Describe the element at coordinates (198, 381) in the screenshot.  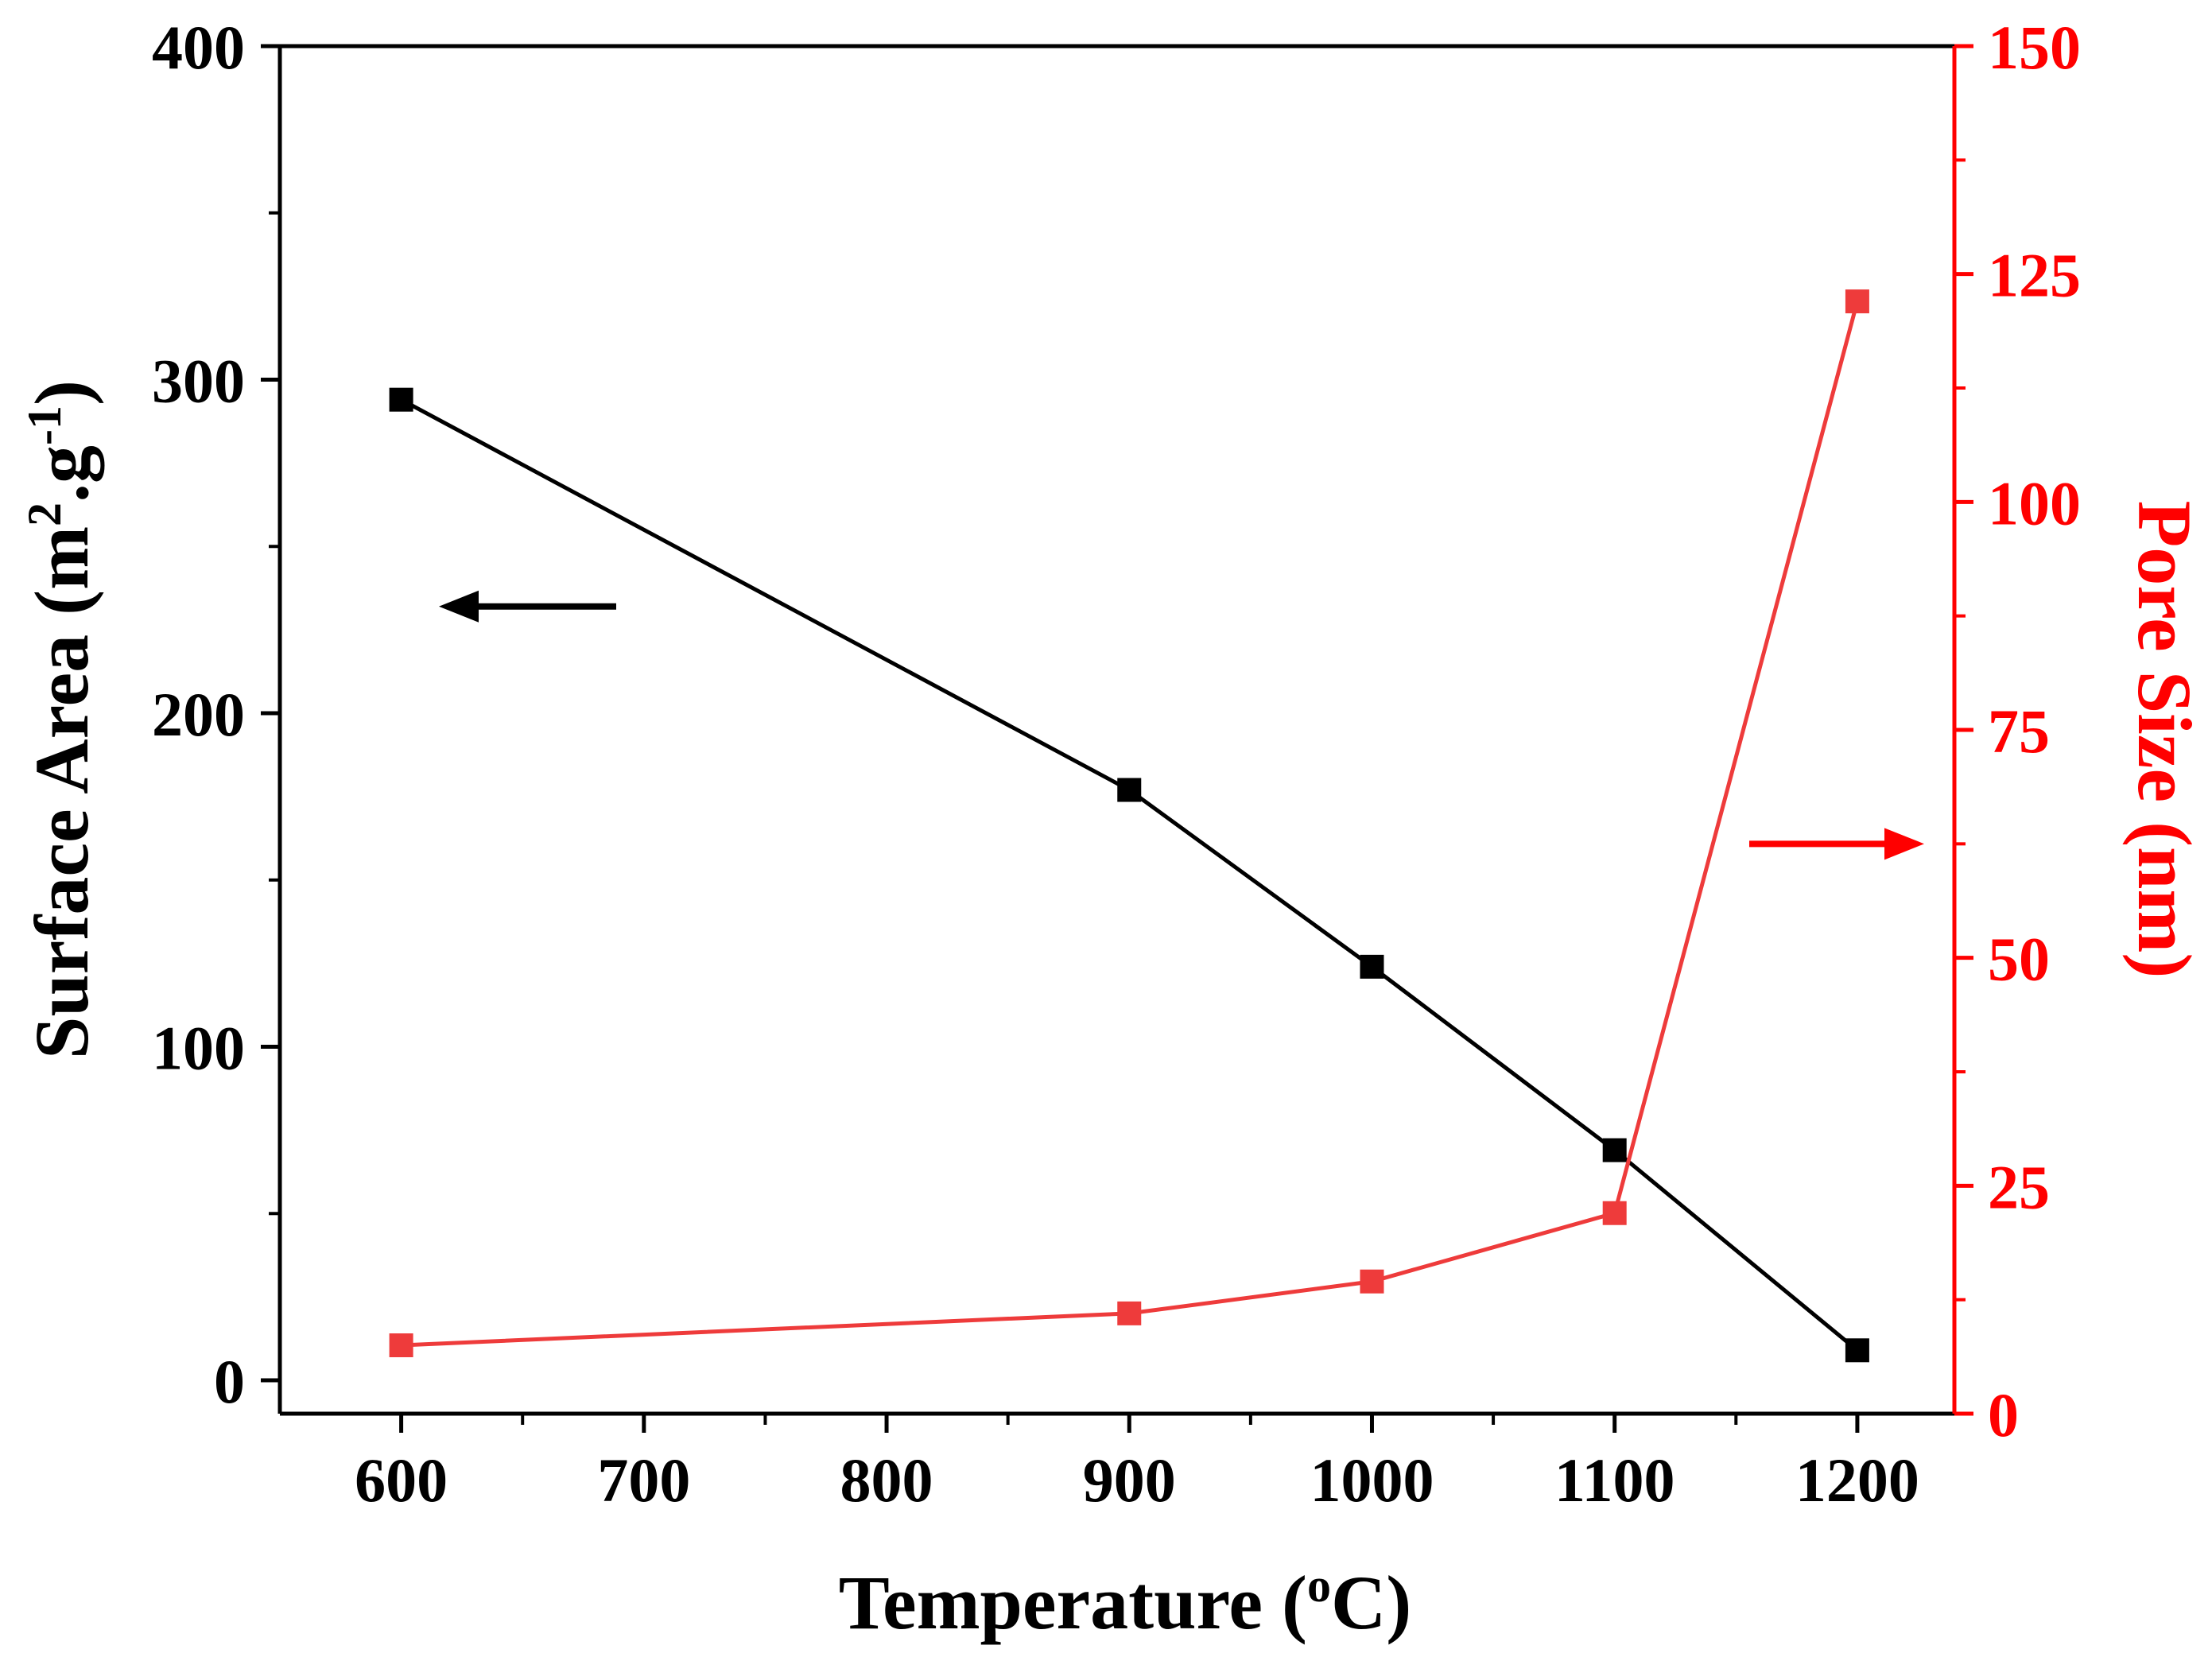
I see `y-left-tick-label: 300` at that location.